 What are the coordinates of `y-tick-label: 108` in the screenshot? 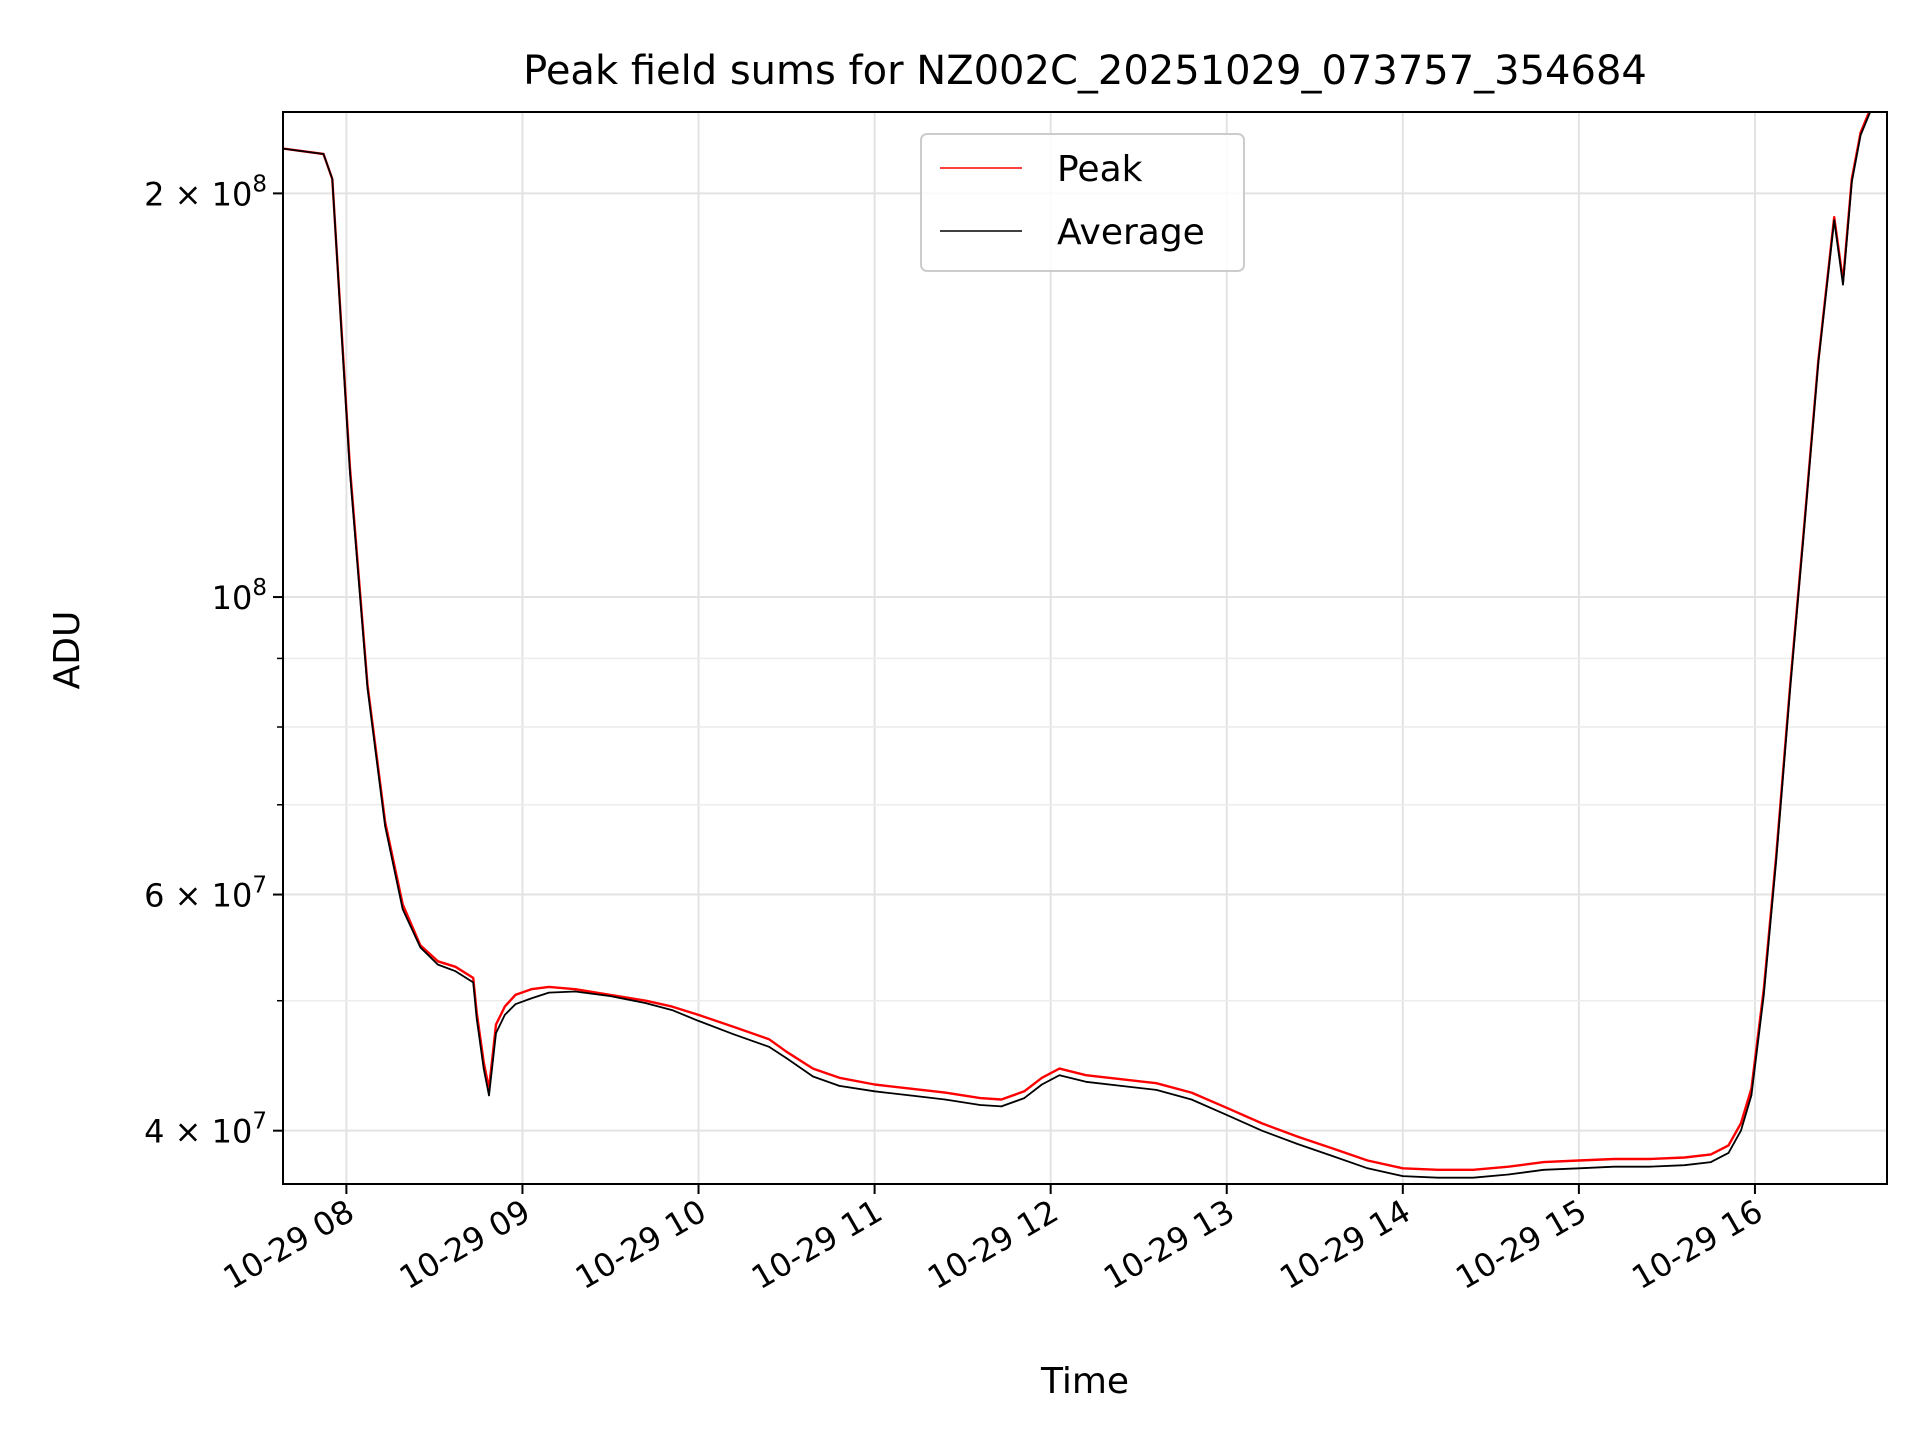 It's located at (239, 596).